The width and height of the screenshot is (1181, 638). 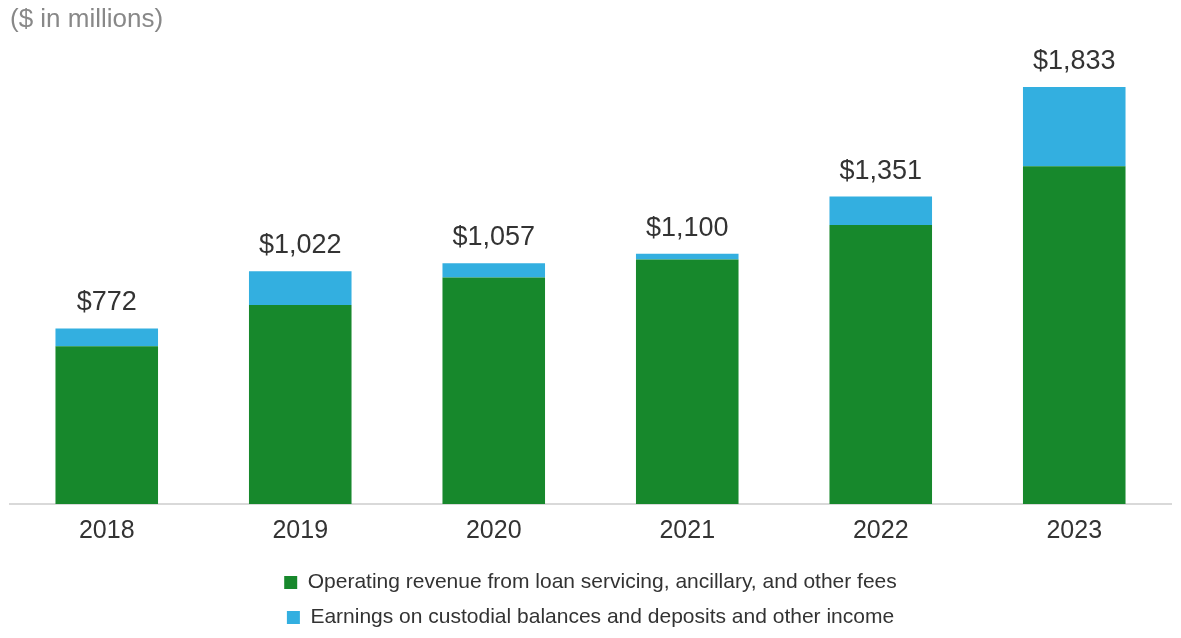 What do you see at coordinates (87, 17) in the screenshot?
I see `chart-title: ($ in millions)` at bounding box center [87, 17].